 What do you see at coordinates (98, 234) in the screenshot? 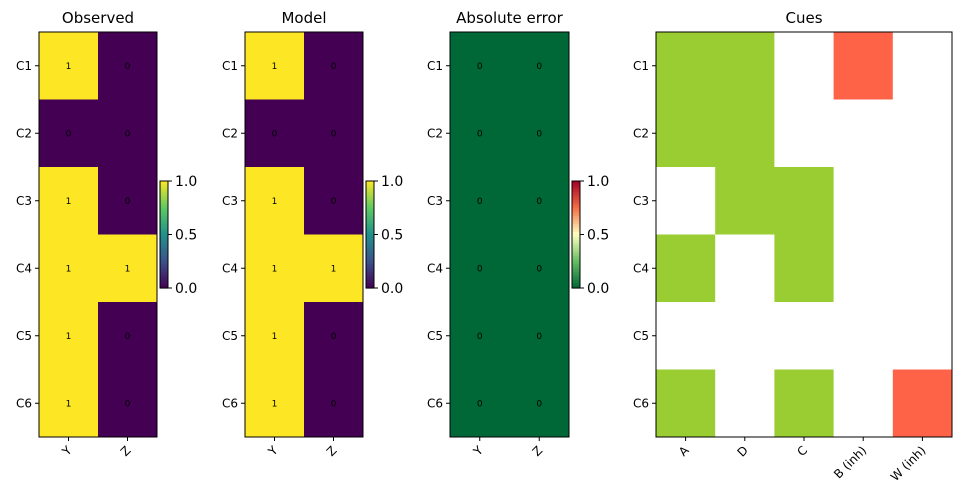
I see `axes-frame` at bounding box center [98, 234].